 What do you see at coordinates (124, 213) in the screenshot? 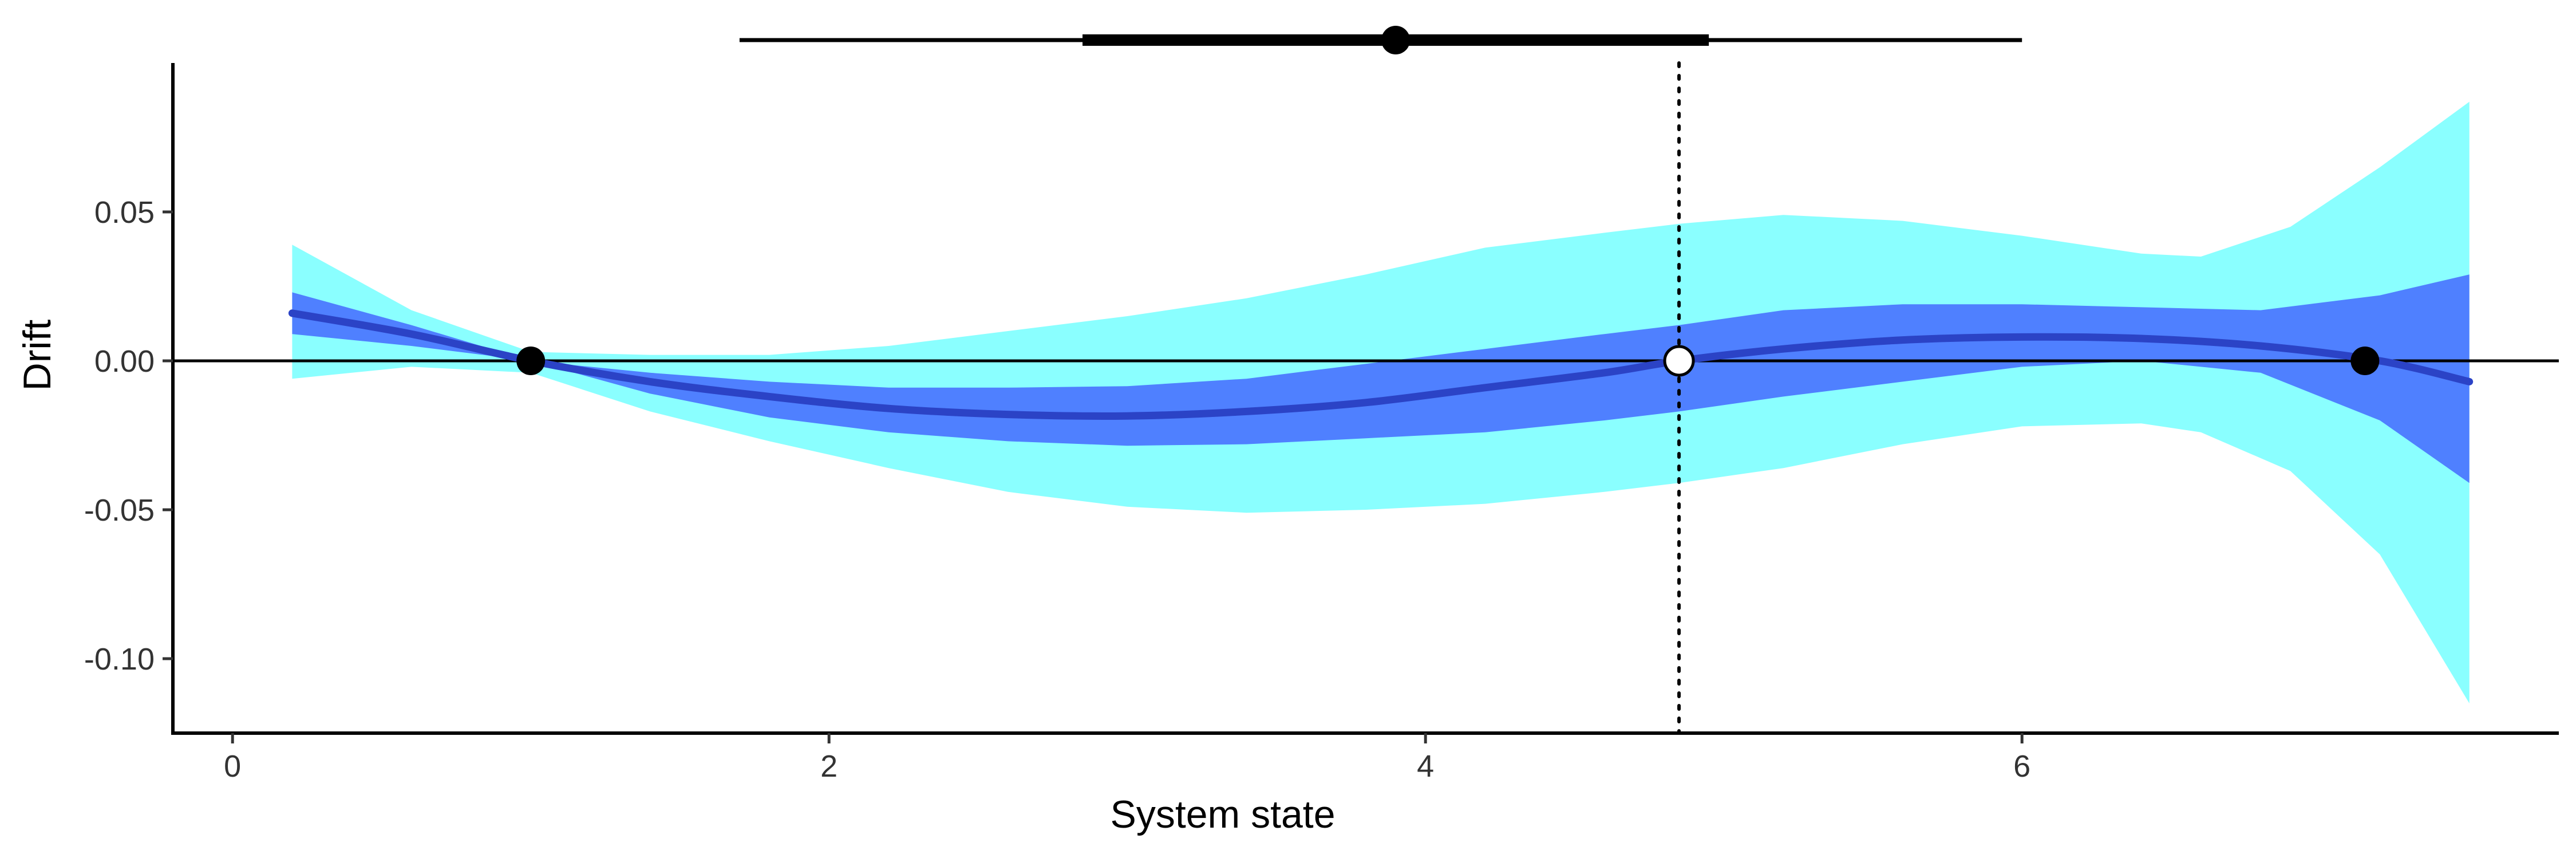
I see `y-tick-label: 0.05` at bounding box center [124, 213].